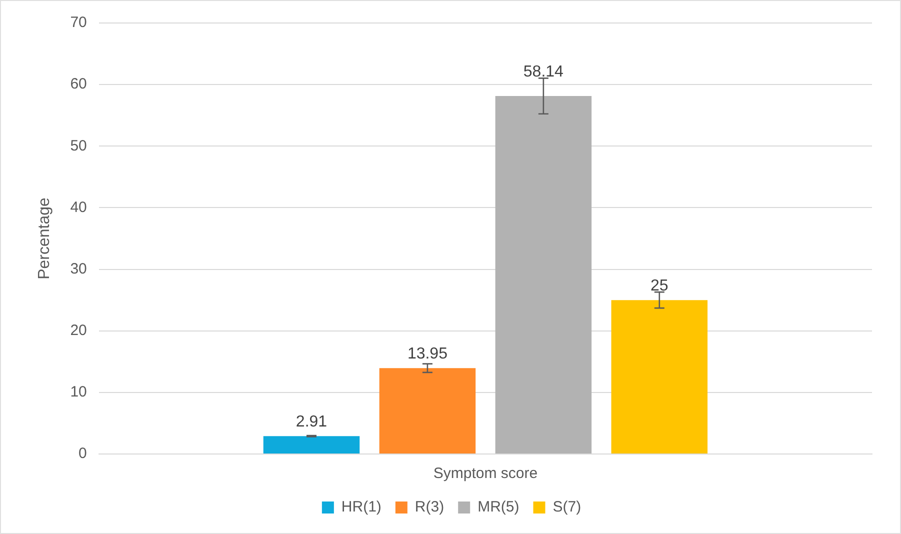 This screenshot has height=534, width=901. I want to click on legend-label: MR(5), so click(499, 507).